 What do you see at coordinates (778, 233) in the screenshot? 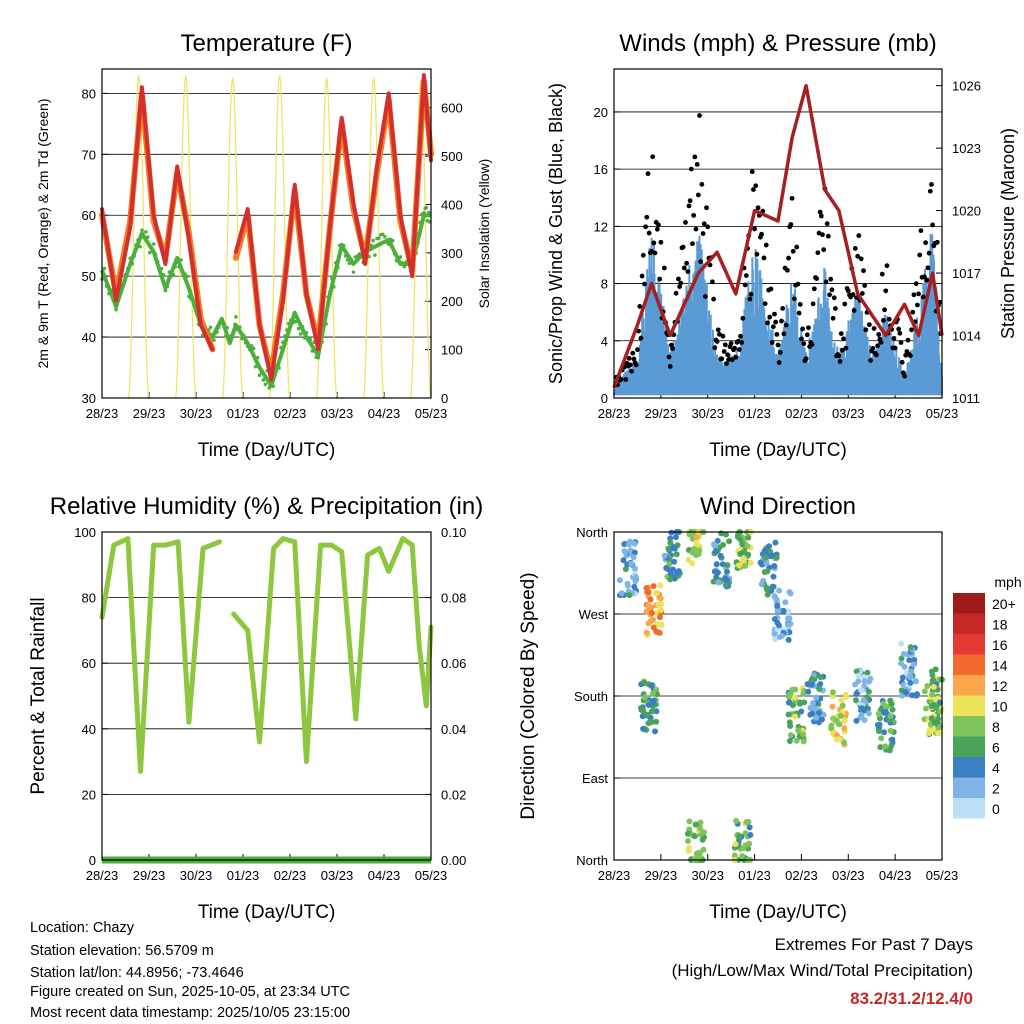
I see `winds-frame` at bounding box center [778, 233].